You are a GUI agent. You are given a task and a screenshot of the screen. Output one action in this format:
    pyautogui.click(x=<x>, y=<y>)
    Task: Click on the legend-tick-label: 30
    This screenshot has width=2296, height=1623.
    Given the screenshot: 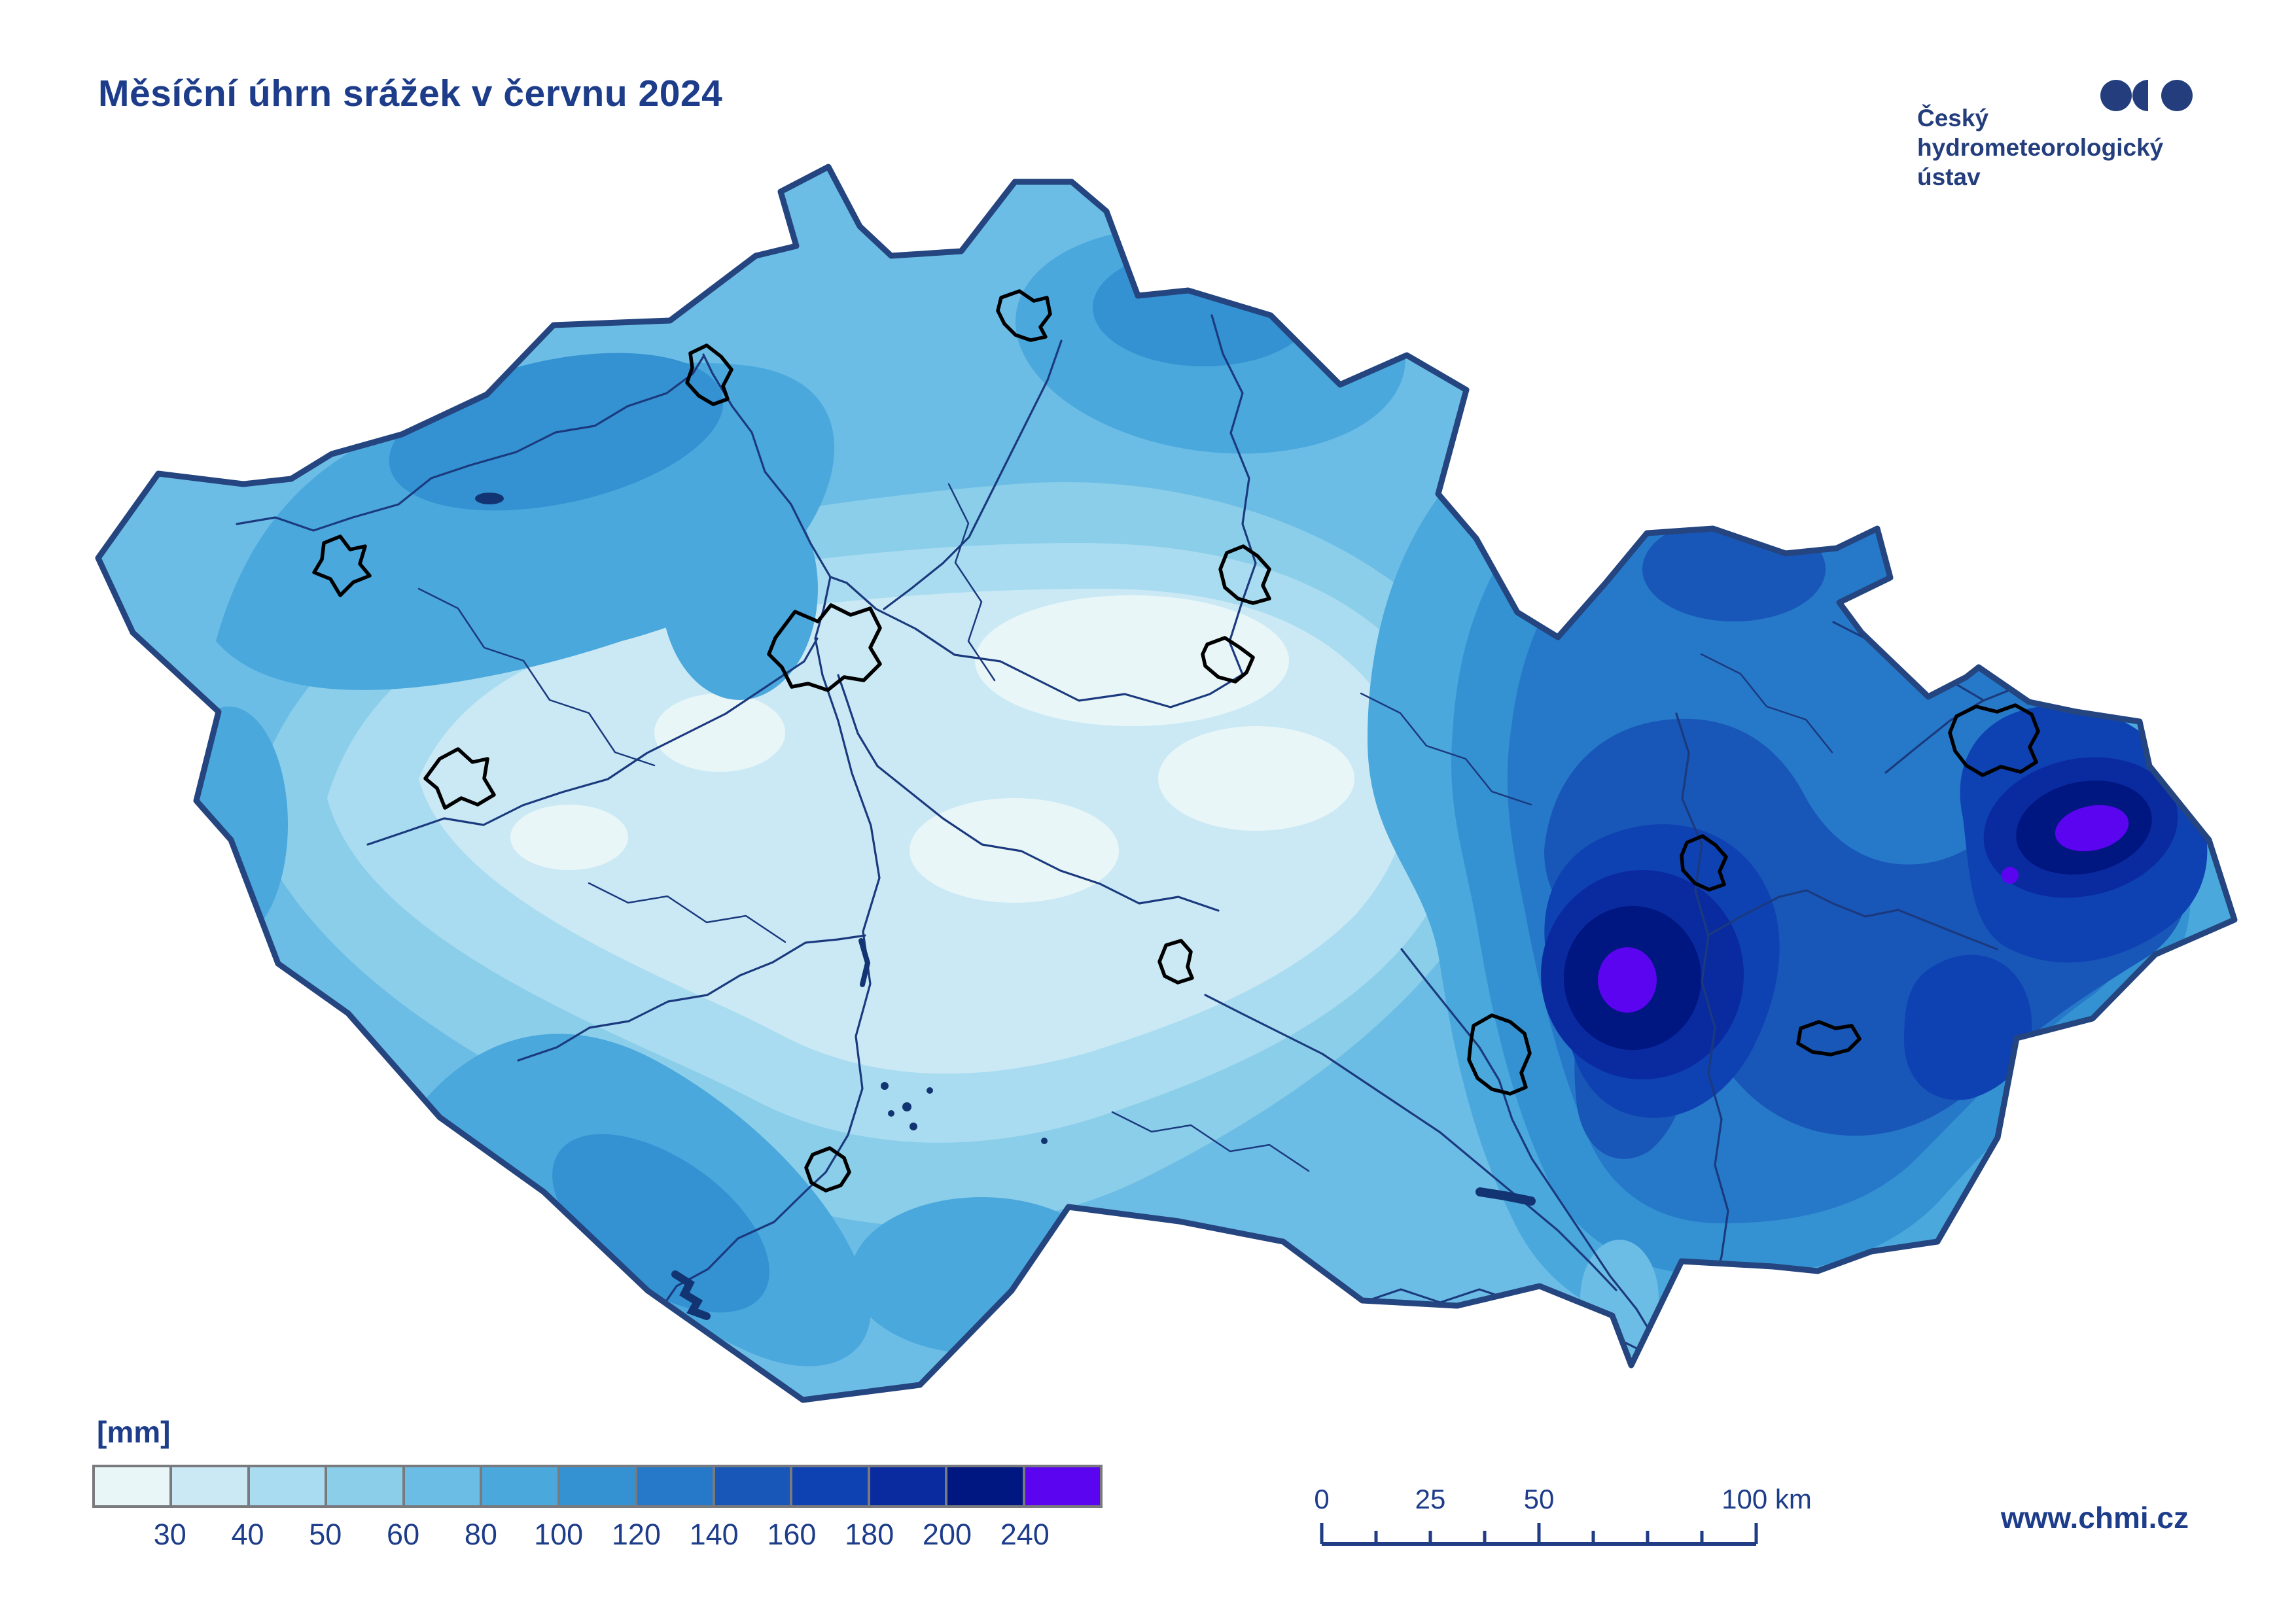 What is the action you would take?
    pyautogui.click(x=169, y=1534)
    